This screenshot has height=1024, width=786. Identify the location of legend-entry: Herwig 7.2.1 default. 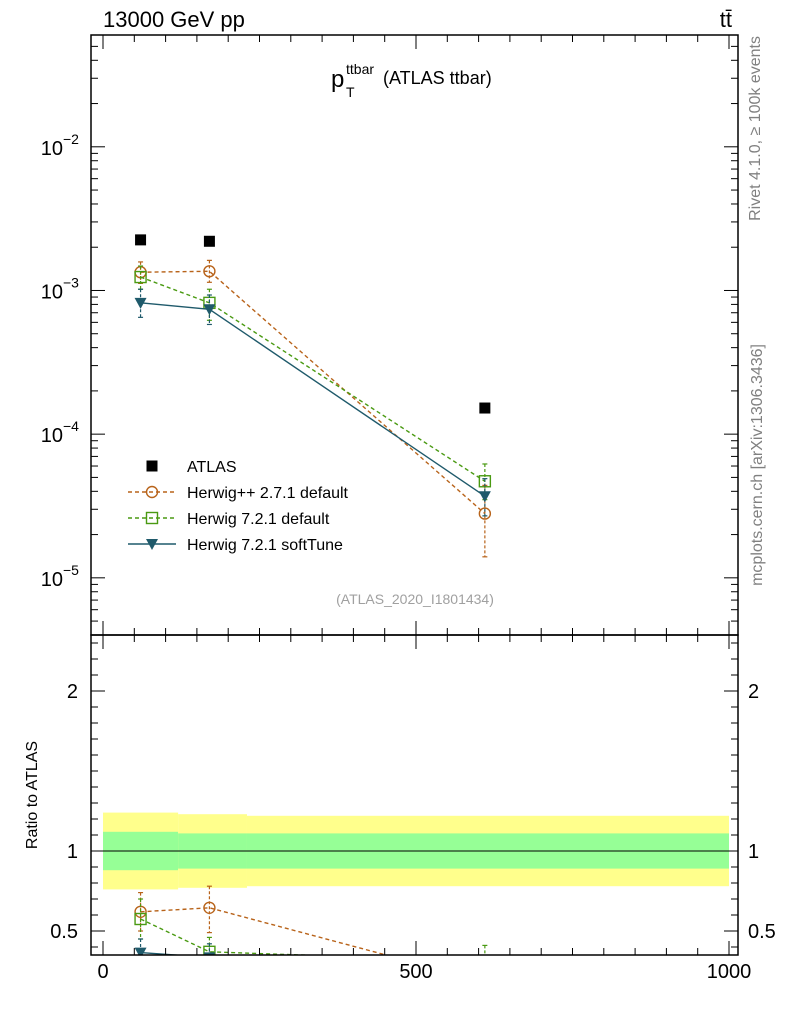
(229, 519).